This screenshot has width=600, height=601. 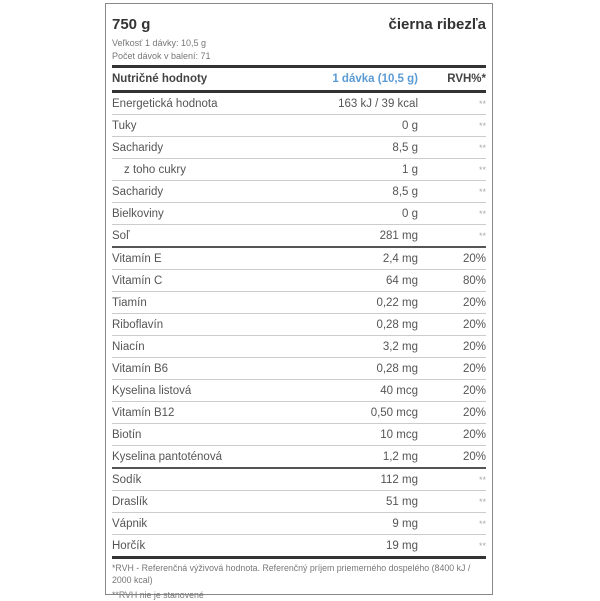 I want to click on nutrient-name: z toho cukry, so click(x=155, y=169).